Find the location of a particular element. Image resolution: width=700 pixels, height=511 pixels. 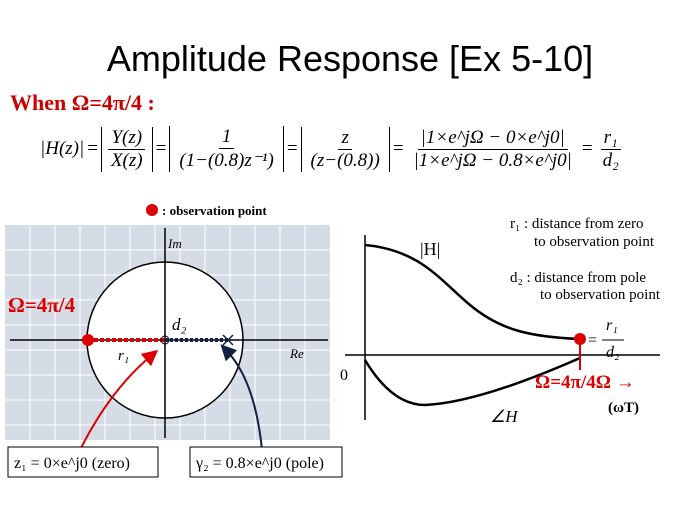

legend-dot is located at coordinates (152, 210).